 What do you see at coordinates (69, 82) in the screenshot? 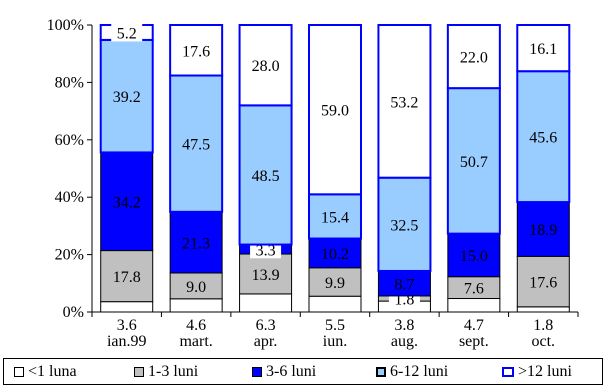
I see `y-tick-label: 80%` at bounding box center [69, 82].